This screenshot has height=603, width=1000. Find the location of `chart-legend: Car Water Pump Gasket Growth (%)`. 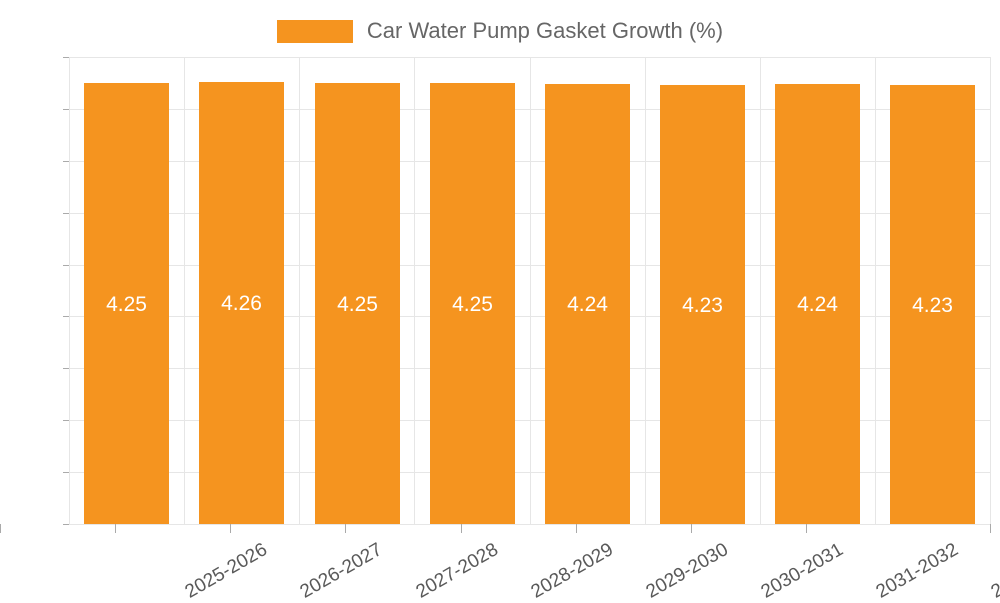

chart-legend: Car Water Pump Gasket Growth (%) is located at coordinates (500, 31).